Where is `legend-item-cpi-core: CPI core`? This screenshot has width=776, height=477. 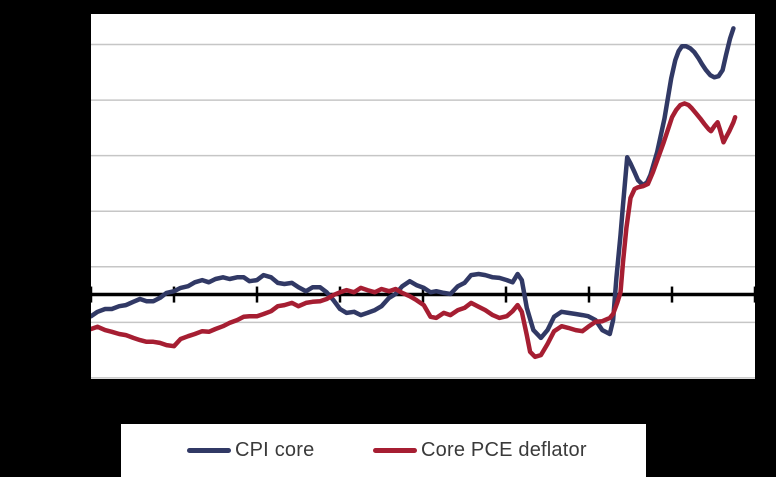 legend-item-cpi-core: CPI core is located at coordinates (250, 450).